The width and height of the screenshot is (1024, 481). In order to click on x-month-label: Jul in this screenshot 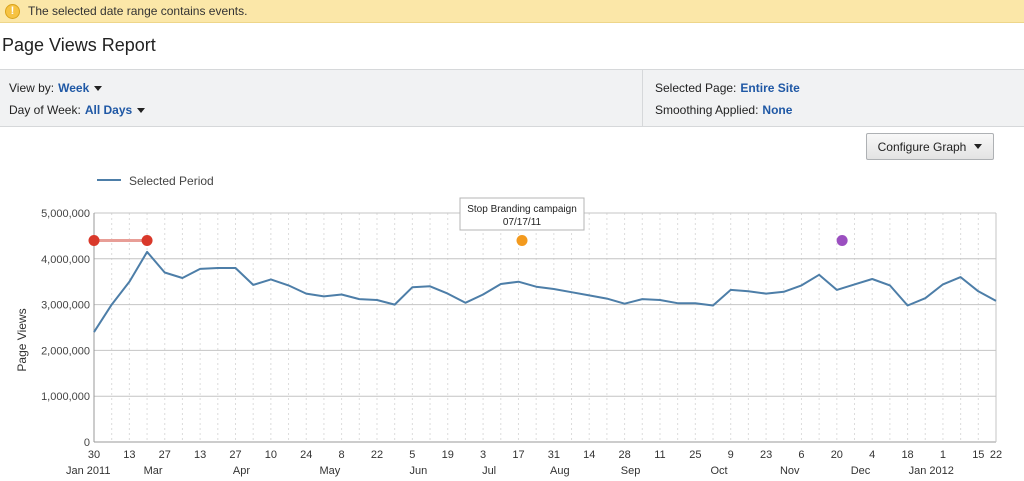, I will do `click(489, 471)`.